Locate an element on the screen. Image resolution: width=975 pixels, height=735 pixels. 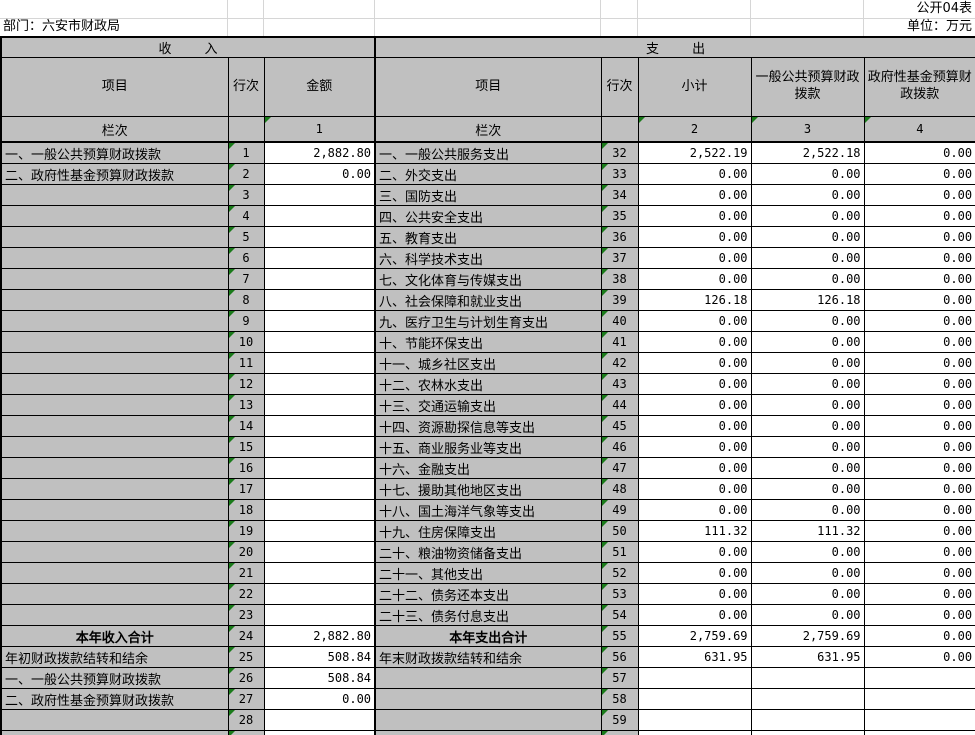
expenditure-rowno-cell: 47 is located at coordinates (619, 468).